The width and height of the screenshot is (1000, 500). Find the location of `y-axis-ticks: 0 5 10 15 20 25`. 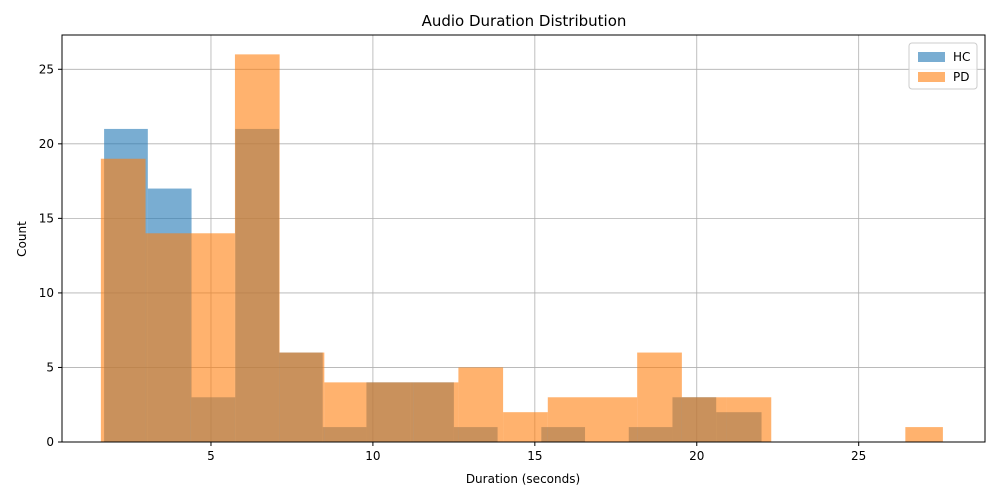

y-axis-ticks: 0 5 10 15 20 25 is located at coordinates (50, 255).